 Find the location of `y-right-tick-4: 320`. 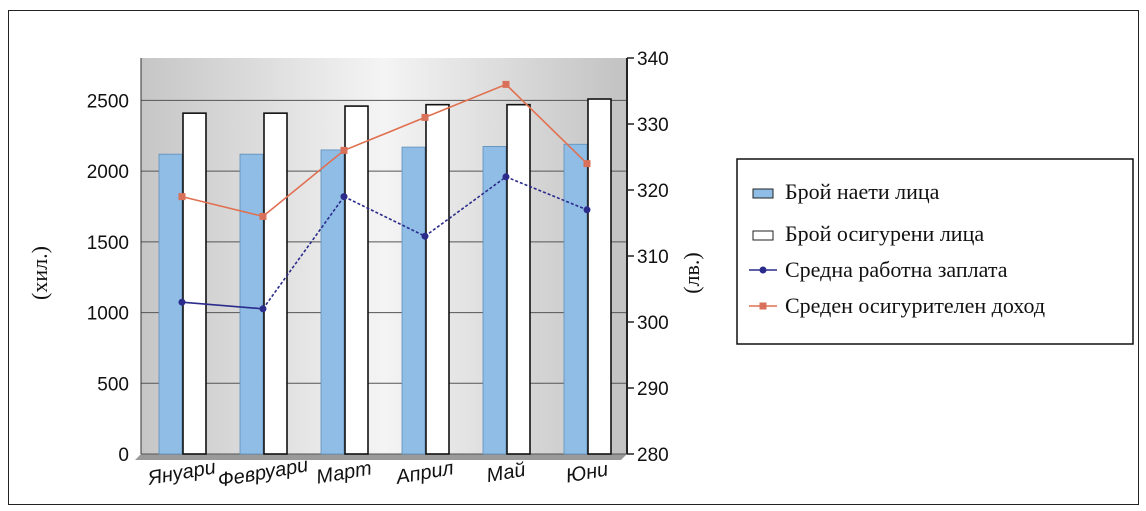

y-right-tick-4: 320 is located at coordinates (653, 191).